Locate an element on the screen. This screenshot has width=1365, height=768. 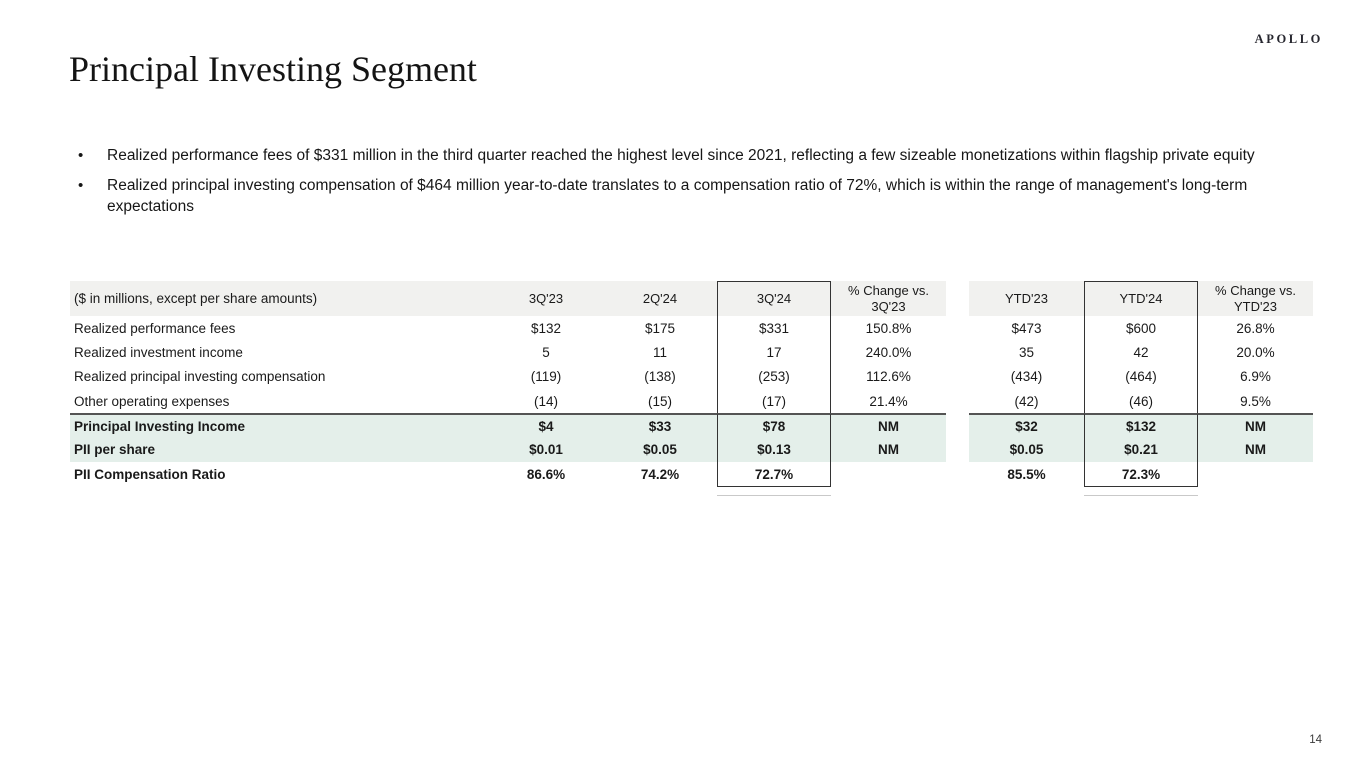
table-cell: $473 is located at coordinates (1026, 328).